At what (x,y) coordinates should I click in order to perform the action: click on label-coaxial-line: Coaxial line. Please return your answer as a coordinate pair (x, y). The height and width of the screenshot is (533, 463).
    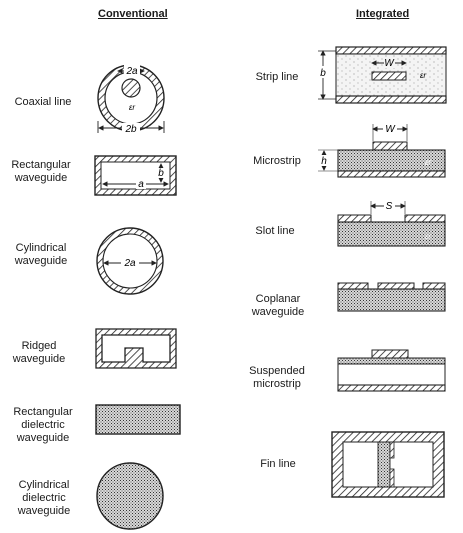
    Looking at the image, I should click on (43, 102).